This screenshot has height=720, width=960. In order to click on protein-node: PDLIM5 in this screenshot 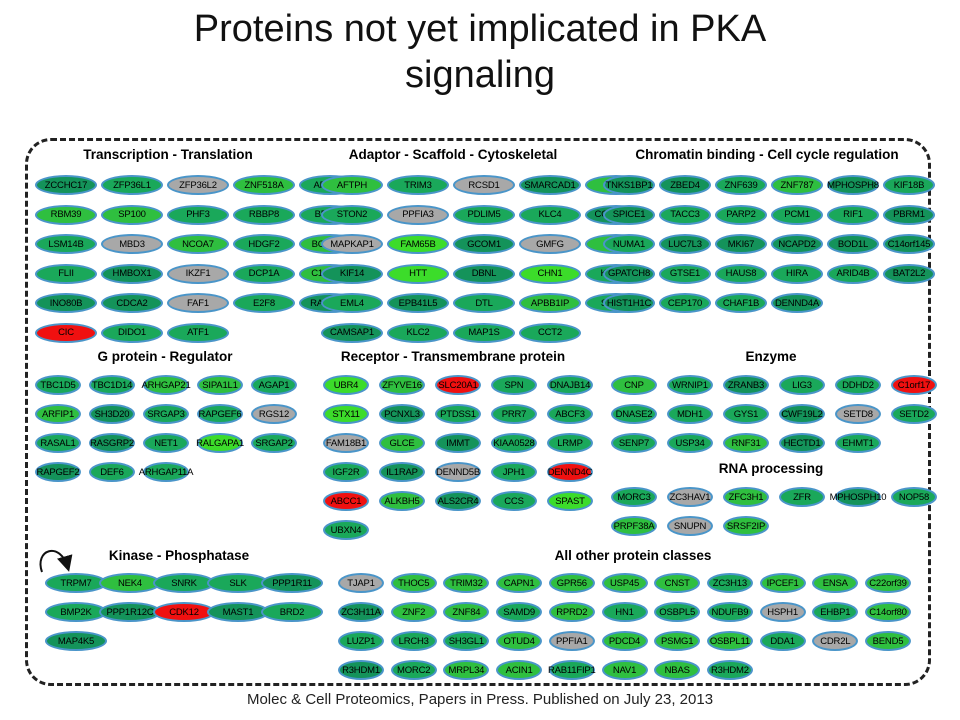, I will do `click(484, 214)`.